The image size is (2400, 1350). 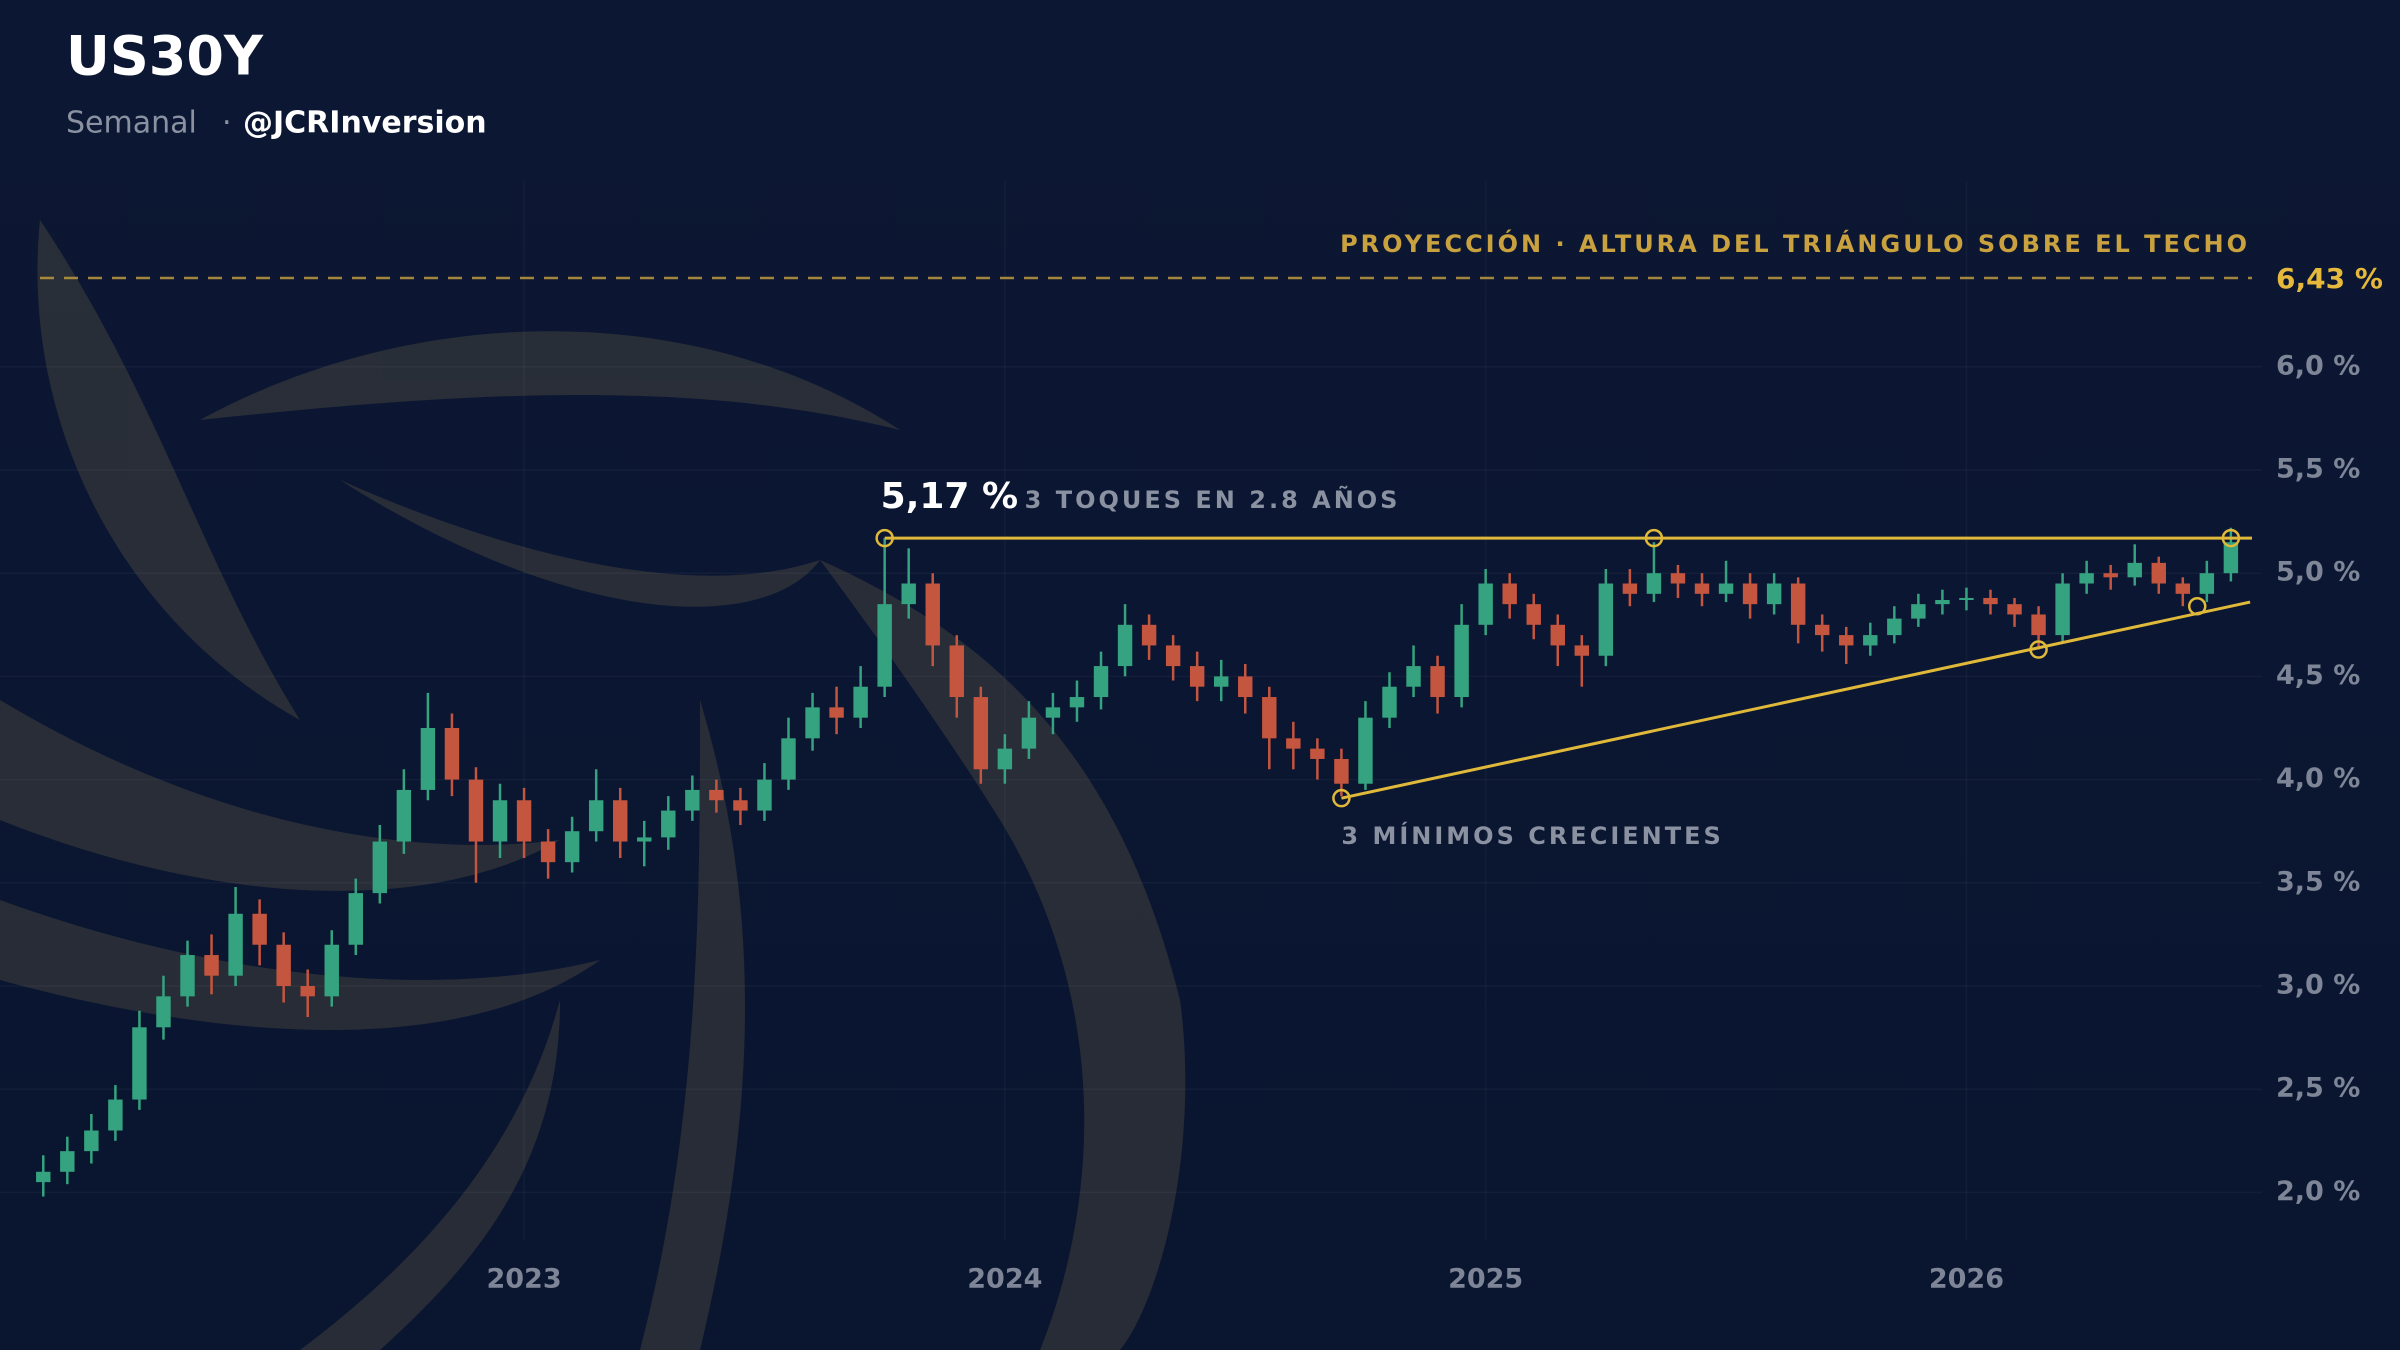 What do you see at coordinates (1004, 1279) in the screenshot?
I see `x-tick-label: 2024` at bounding box center [1004, 1279].